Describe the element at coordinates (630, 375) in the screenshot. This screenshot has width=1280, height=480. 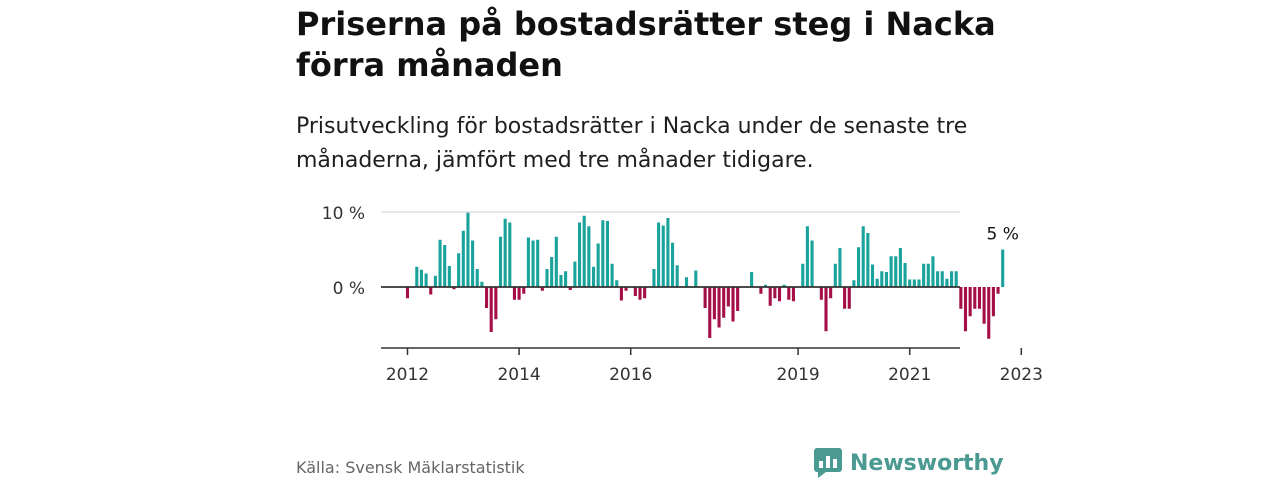
I see `x-tick-label: 2016` at that location.